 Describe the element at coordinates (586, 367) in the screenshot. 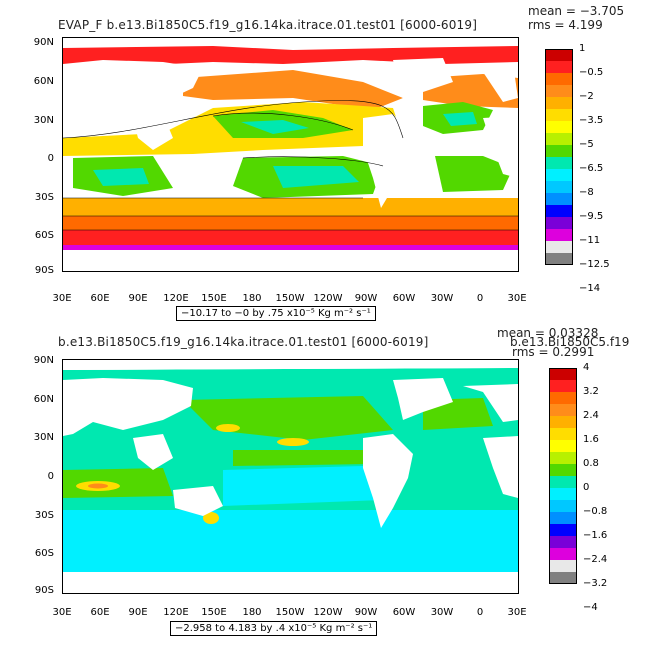

I see `colorbar-label: 4` at that location.